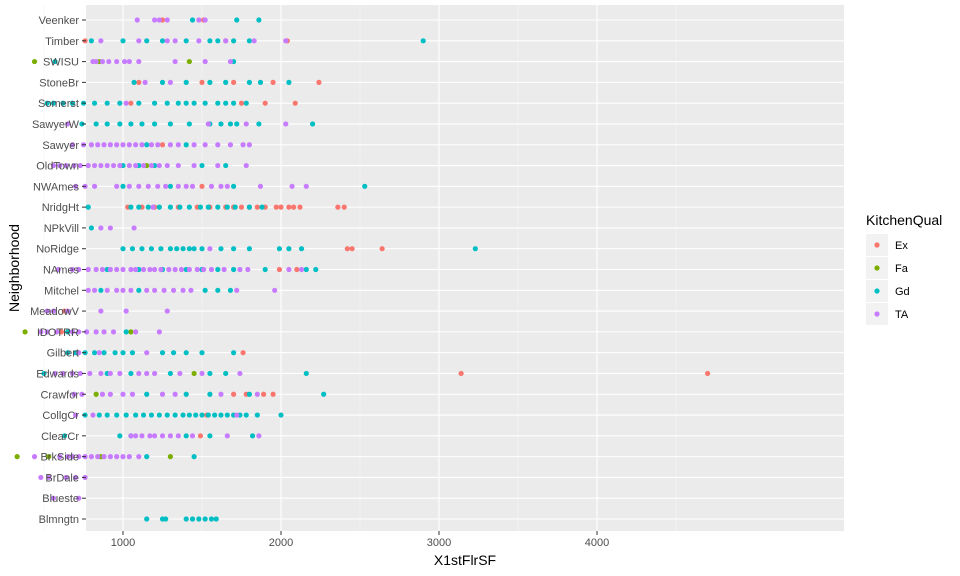 The height and width of the screenshot is (576, 960). What do you see at coordinates (439, 543) in the screenshot?
I see `x-tick-label: 3000` at bounding box center [439, 543].